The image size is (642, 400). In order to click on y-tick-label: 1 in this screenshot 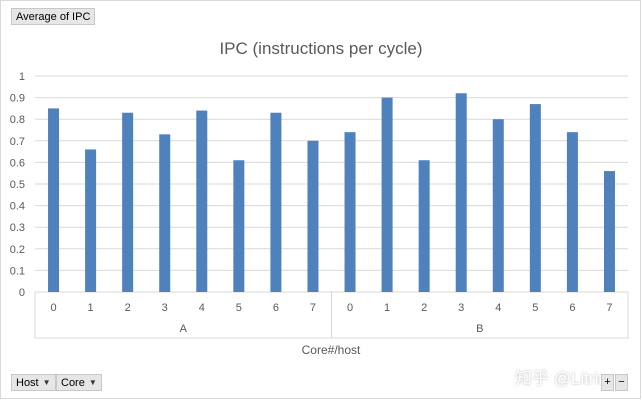, I will do `click(22, 77)`.